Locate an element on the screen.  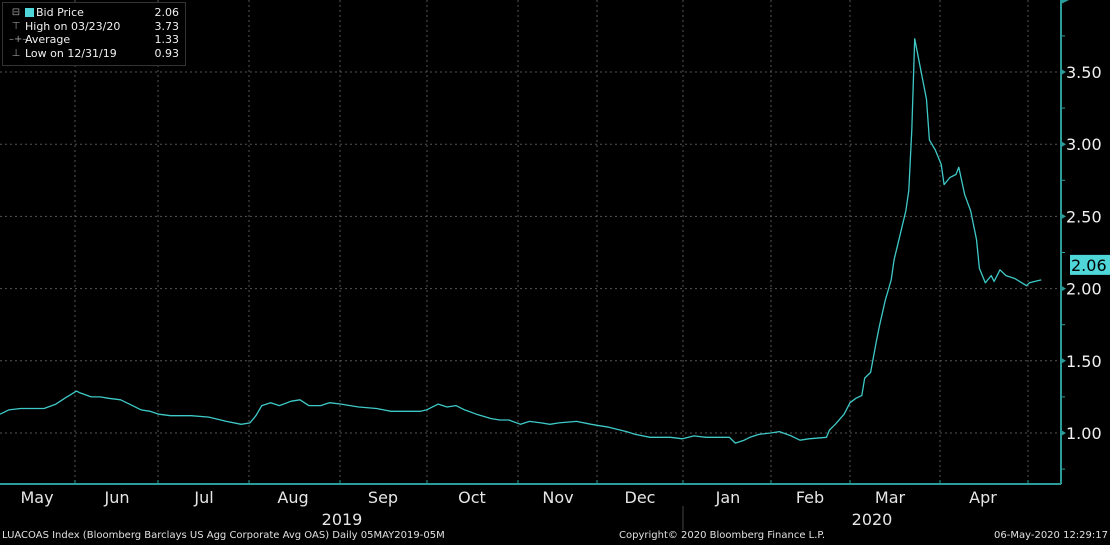
legend-item-low: ⊥ Low on 12/31/19 0.93 is located at coordinates (97, 54).